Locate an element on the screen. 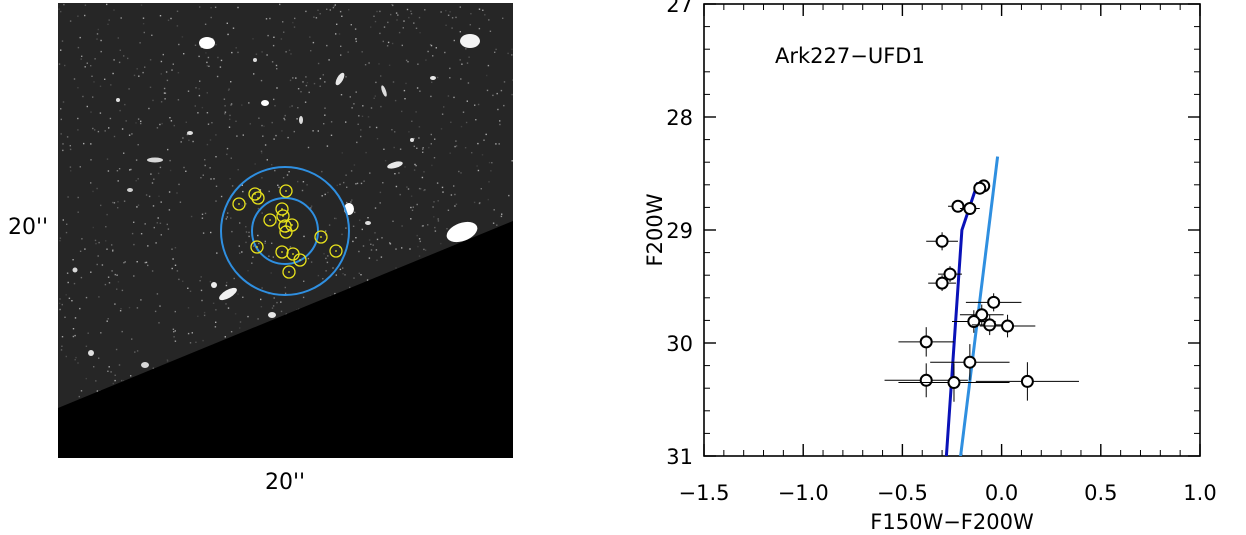 The width and height of the screenshot is (1246, 535). data-points is located at coordinates (981, 290).